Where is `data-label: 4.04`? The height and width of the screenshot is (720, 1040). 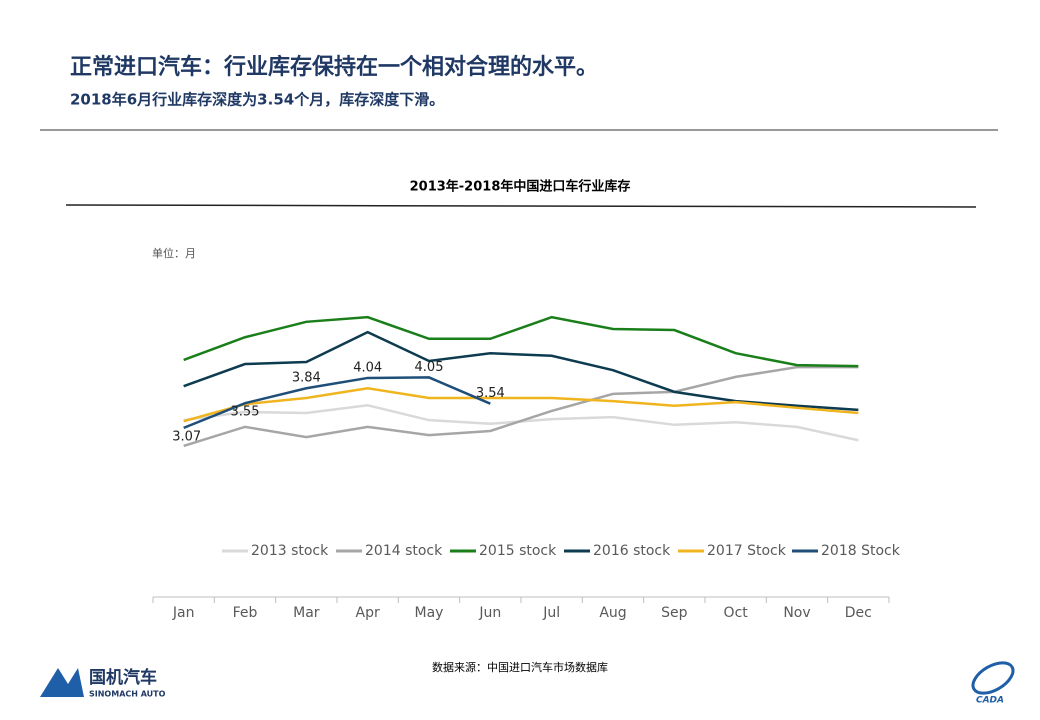 data-label: 4.04 is located at coordinates (367, 367).